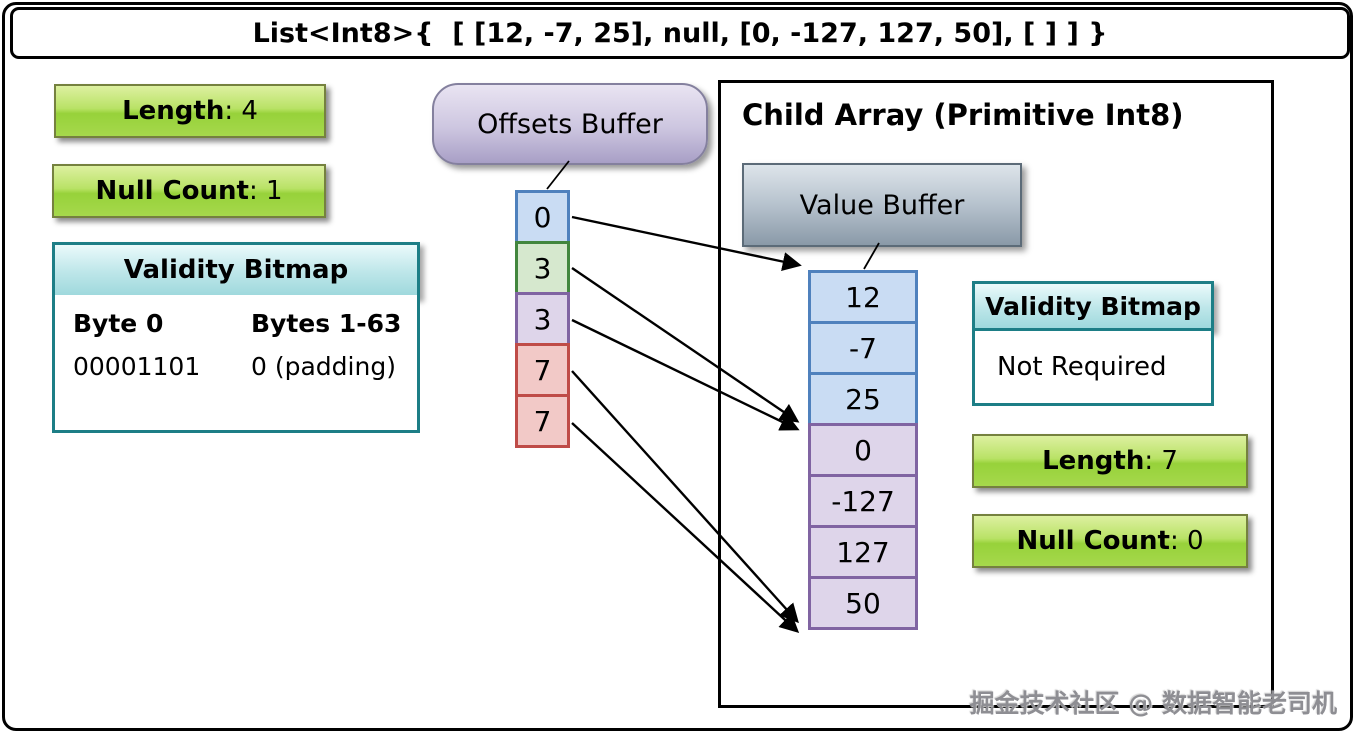 This screenshot has width=1355, height=733. I want to click on child-validity-bitmap-header: Validity Bitmap, so click(1093, 306).